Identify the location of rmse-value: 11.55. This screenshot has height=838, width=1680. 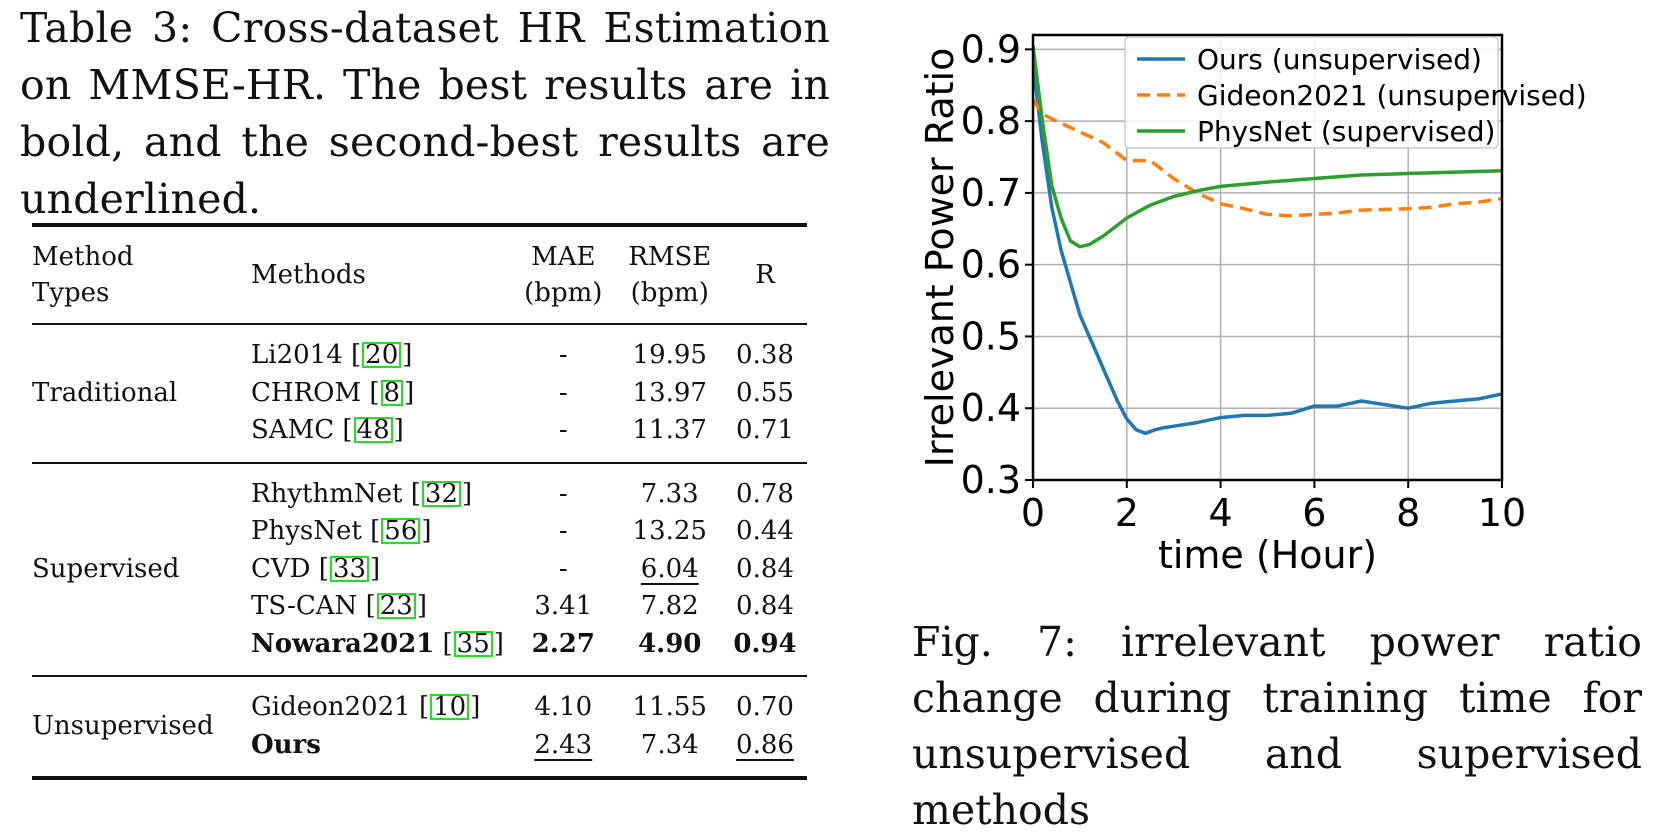
(669, 707).